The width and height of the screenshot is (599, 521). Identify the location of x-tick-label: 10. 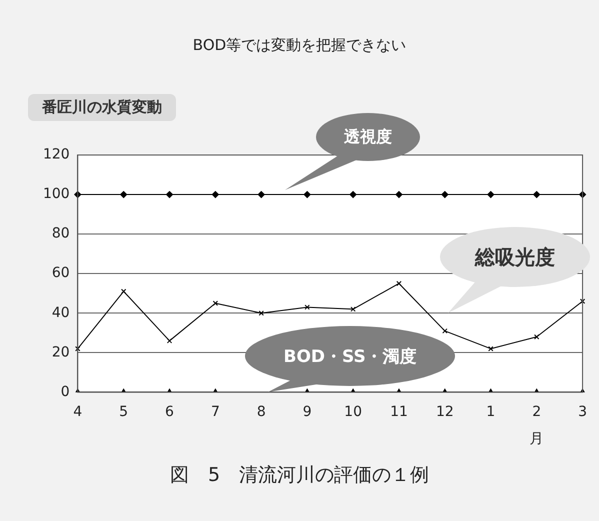
(353, 412).